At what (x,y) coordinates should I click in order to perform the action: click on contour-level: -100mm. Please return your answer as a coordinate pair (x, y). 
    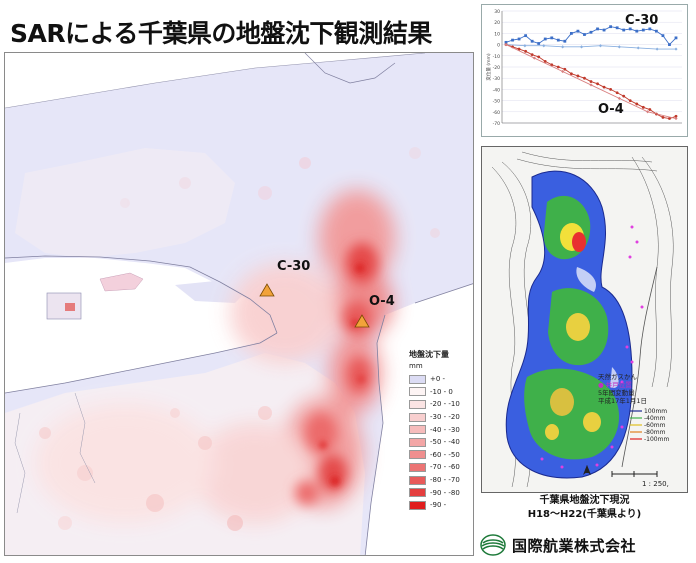
    Looking at the image, I should click on (657, 439).